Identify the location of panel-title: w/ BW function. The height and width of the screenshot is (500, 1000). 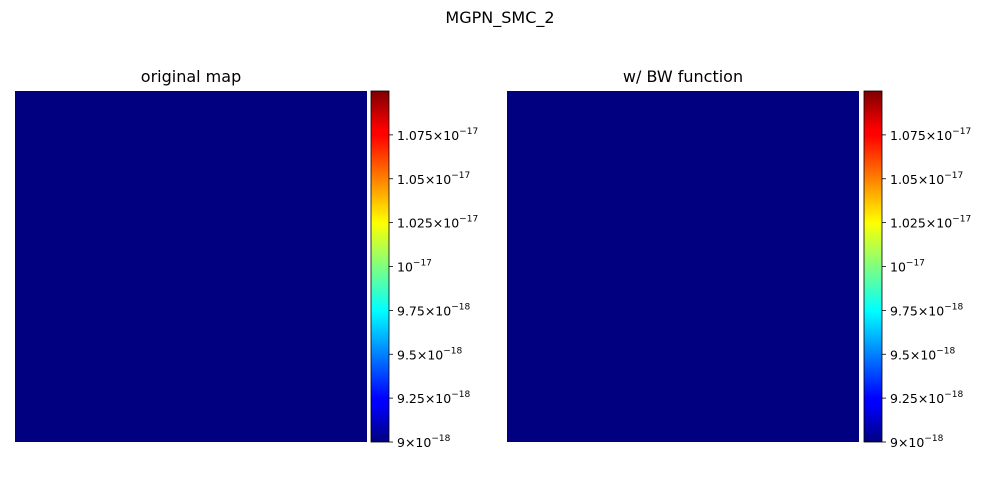
(683, 76).